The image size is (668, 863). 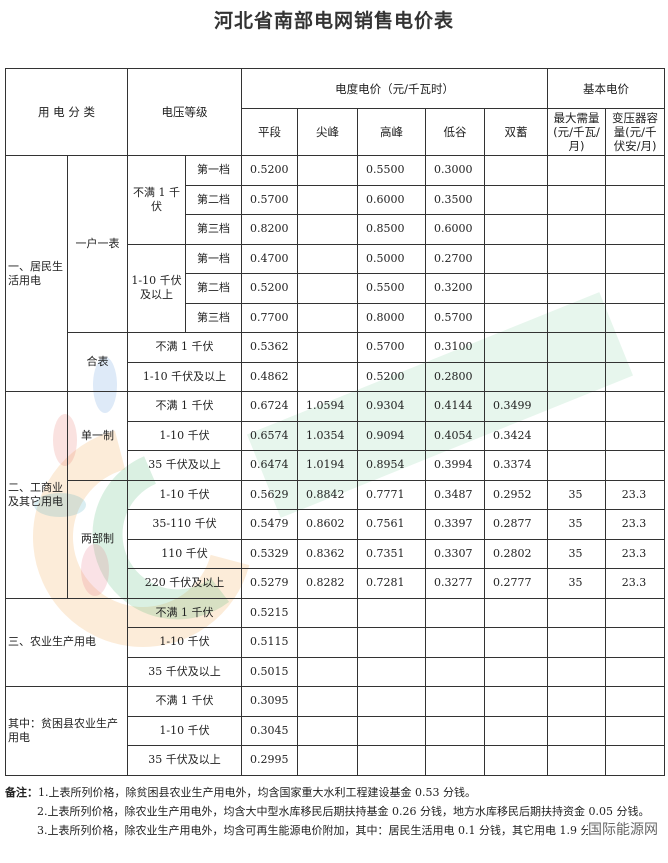 I want to click on price-cell: 23.3, so click(x=635, y=553).